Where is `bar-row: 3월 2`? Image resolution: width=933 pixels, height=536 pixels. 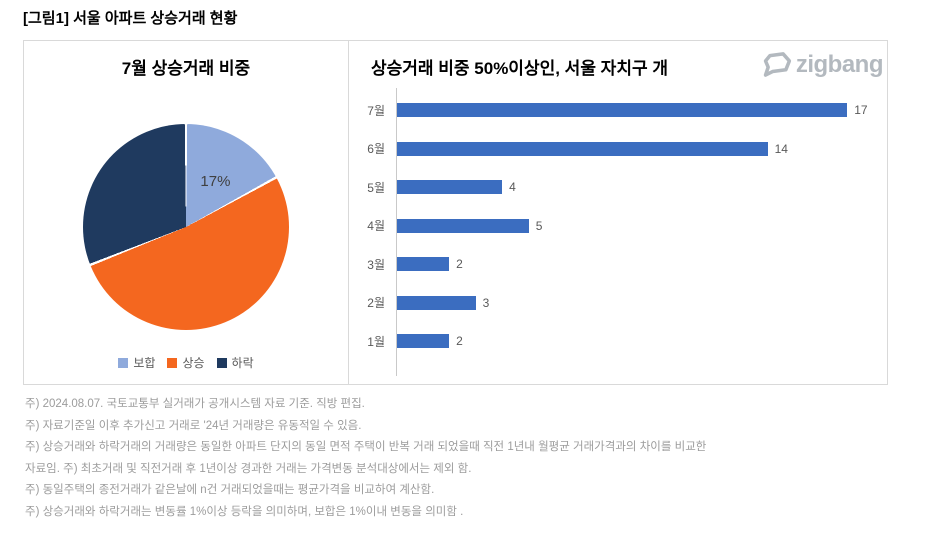
bar-row: 3월 2 is located at coordinates (618, 264).